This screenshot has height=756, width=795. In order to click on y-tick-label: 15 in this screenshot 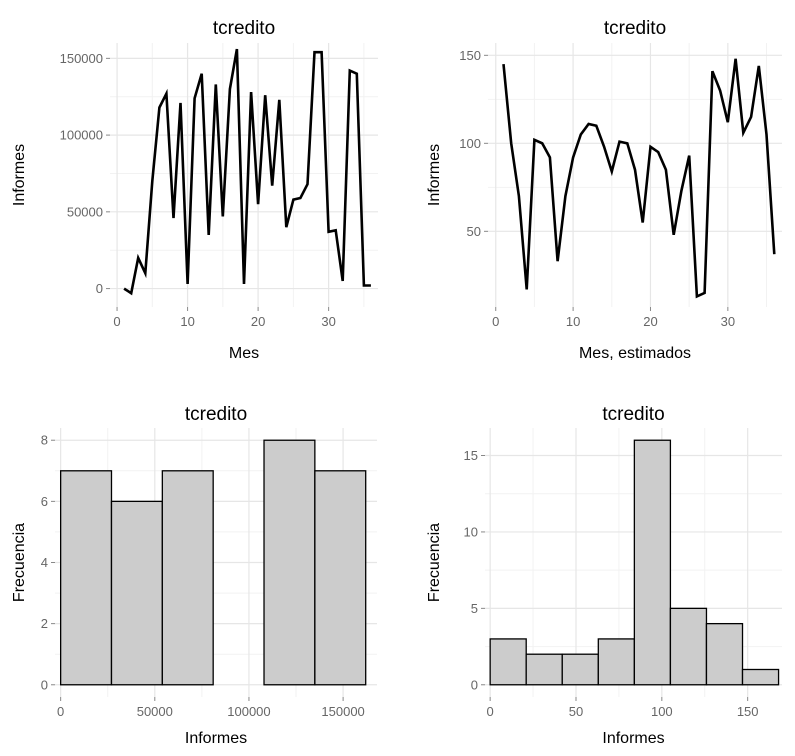, I will do `click(471, 455)`.